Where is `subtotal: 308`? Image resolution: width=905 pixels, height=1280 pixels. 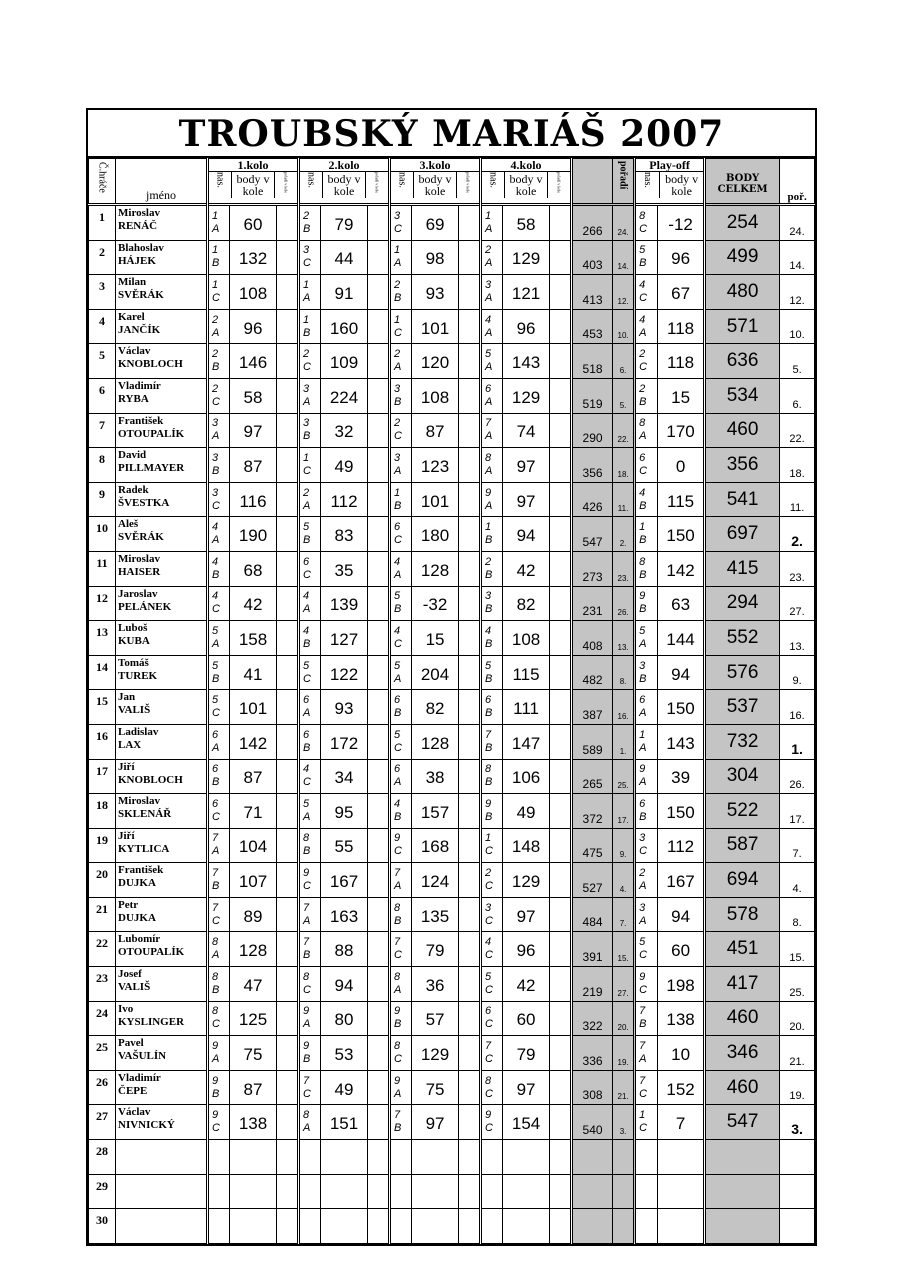 subtotal: 308 is located at coordinates (592, 1087).